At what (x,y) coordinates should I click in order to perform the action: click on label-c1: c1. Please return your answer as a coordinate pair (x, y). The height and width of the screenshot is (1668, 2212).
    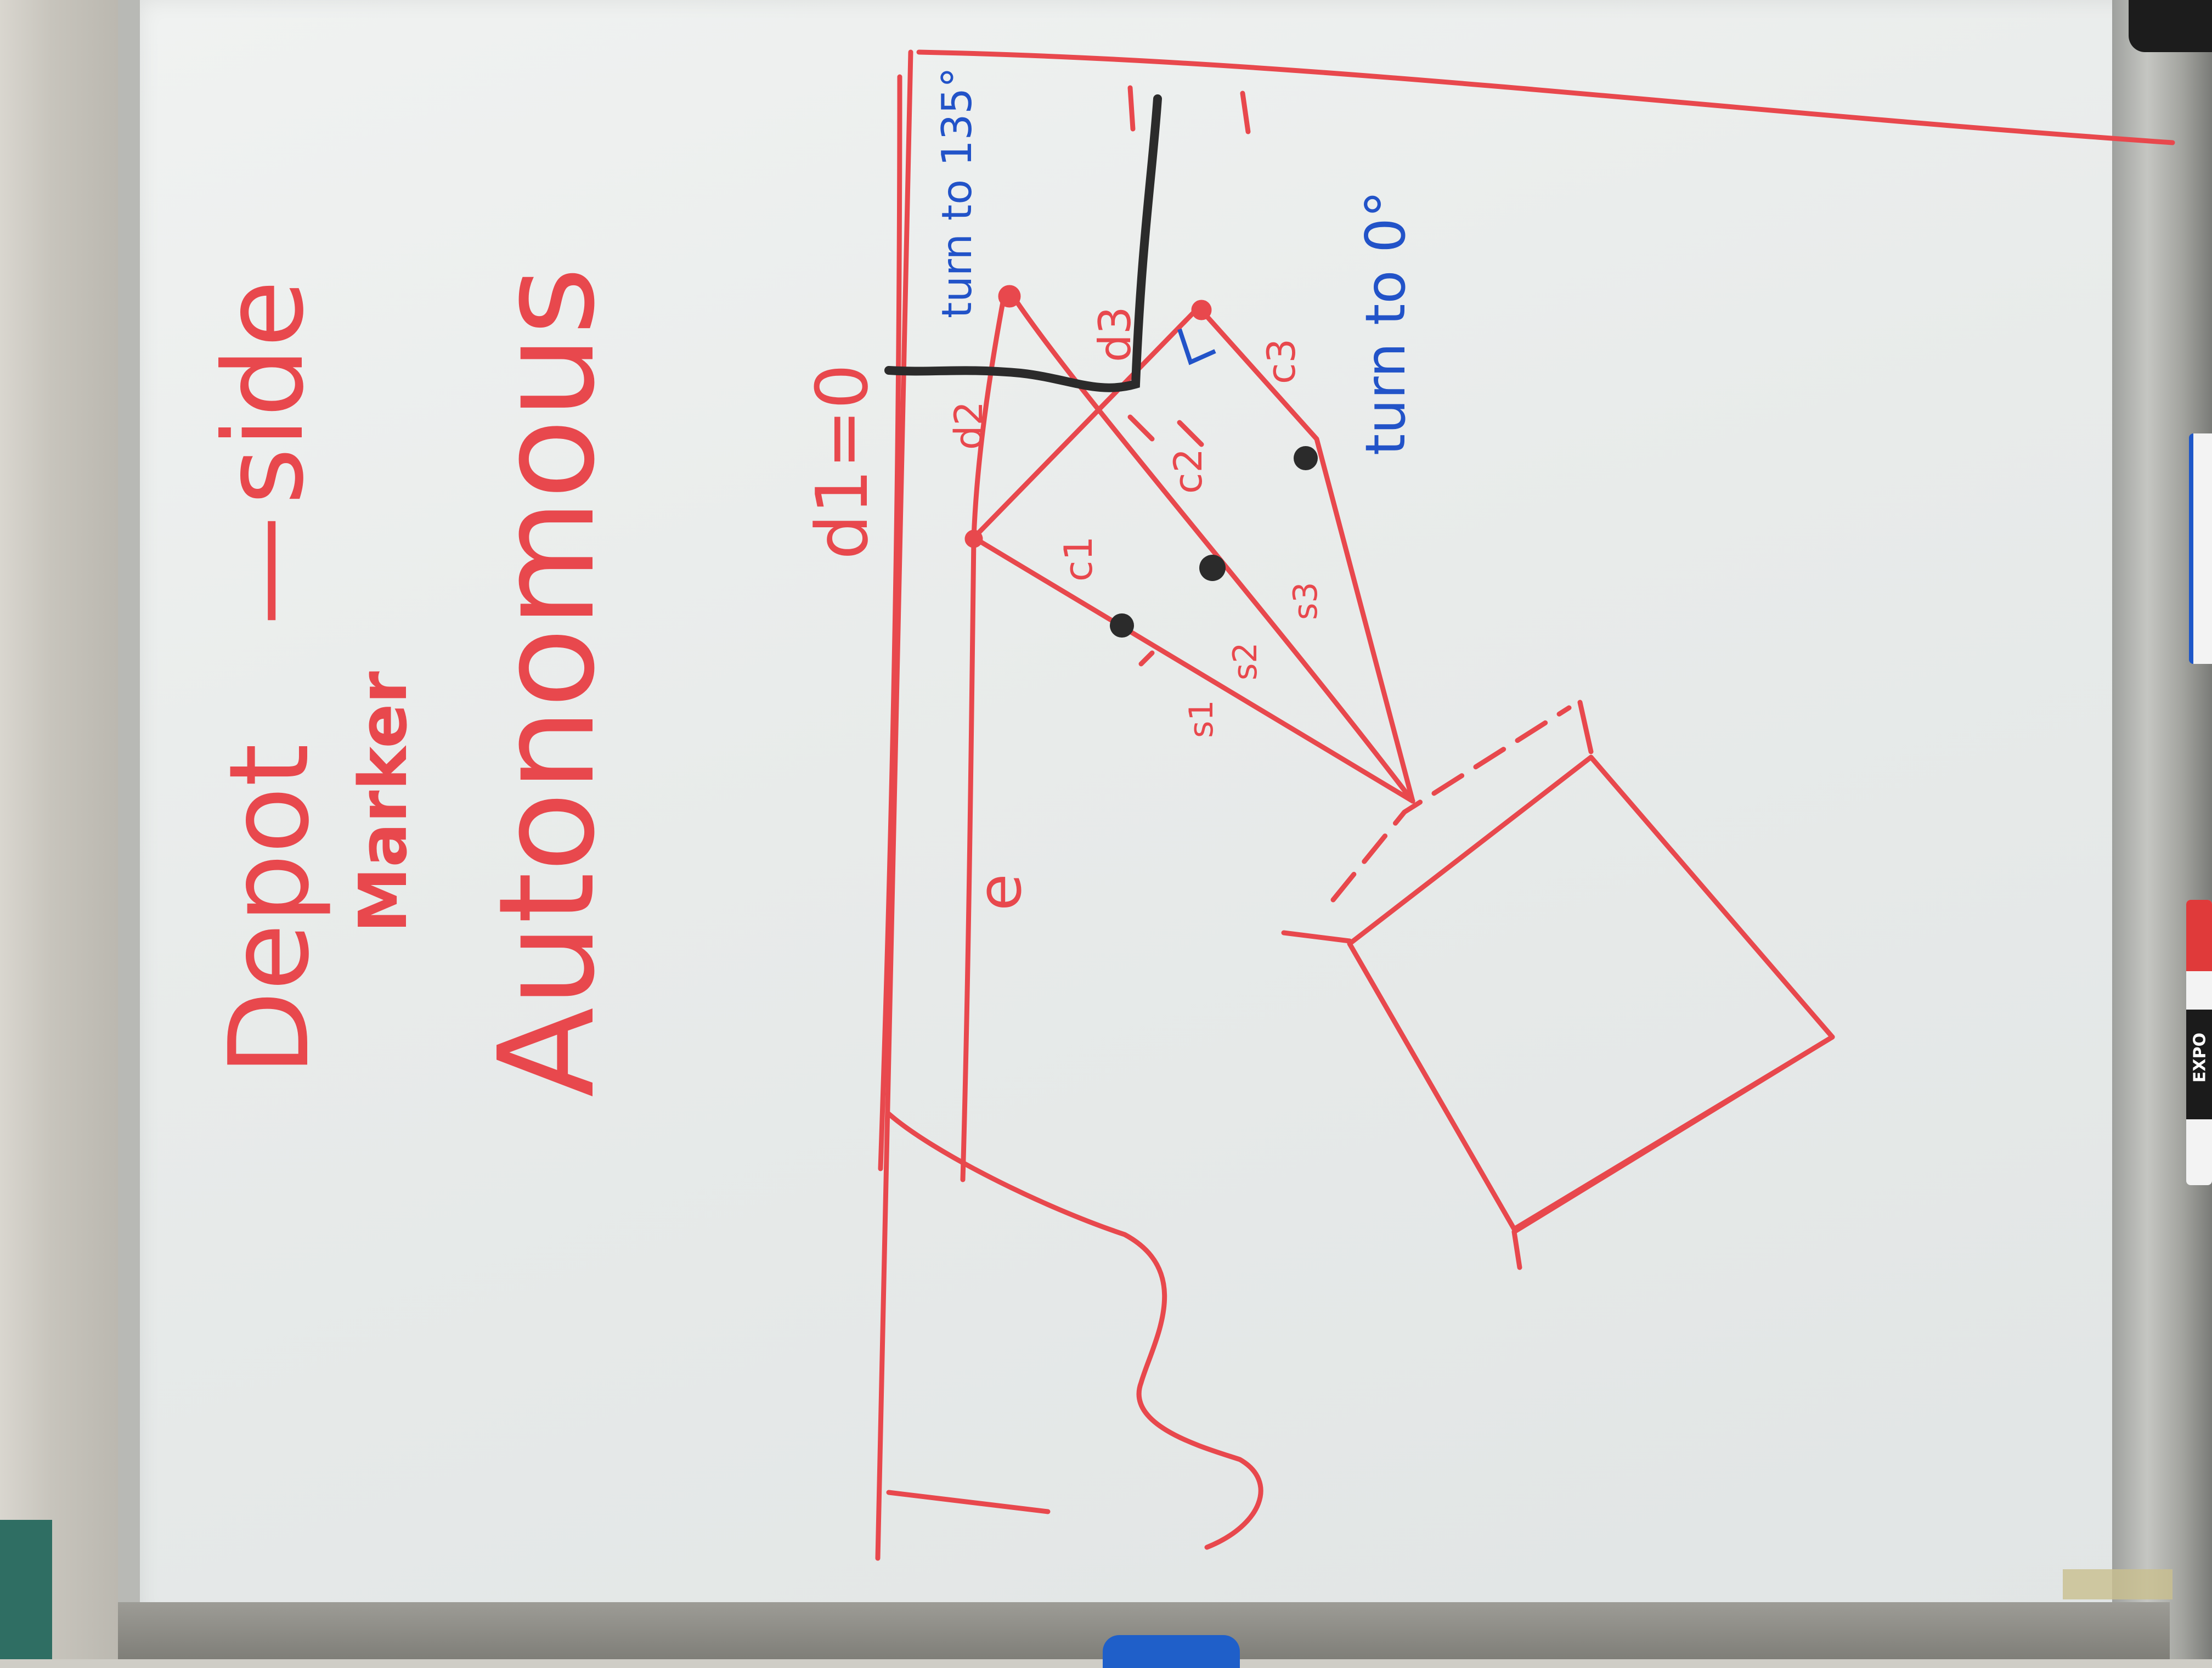
    Looking at the image, I should click on (1078, 559).